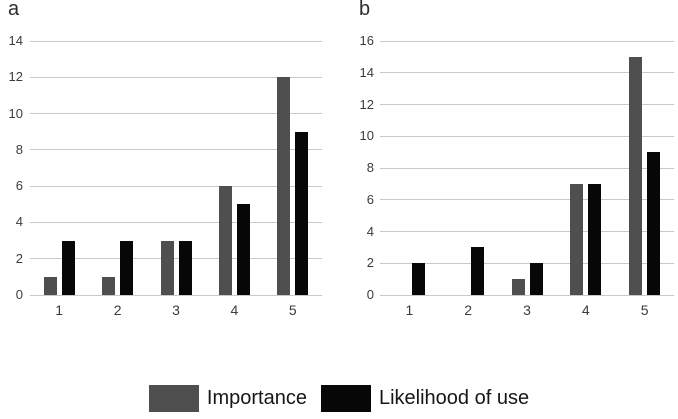 This screenshot has height=419, width=678. What do you see at coordinates (454, 397) in the screenshot?
I see `legend-label: Likelihood of use` at bounding box center [454, 397].